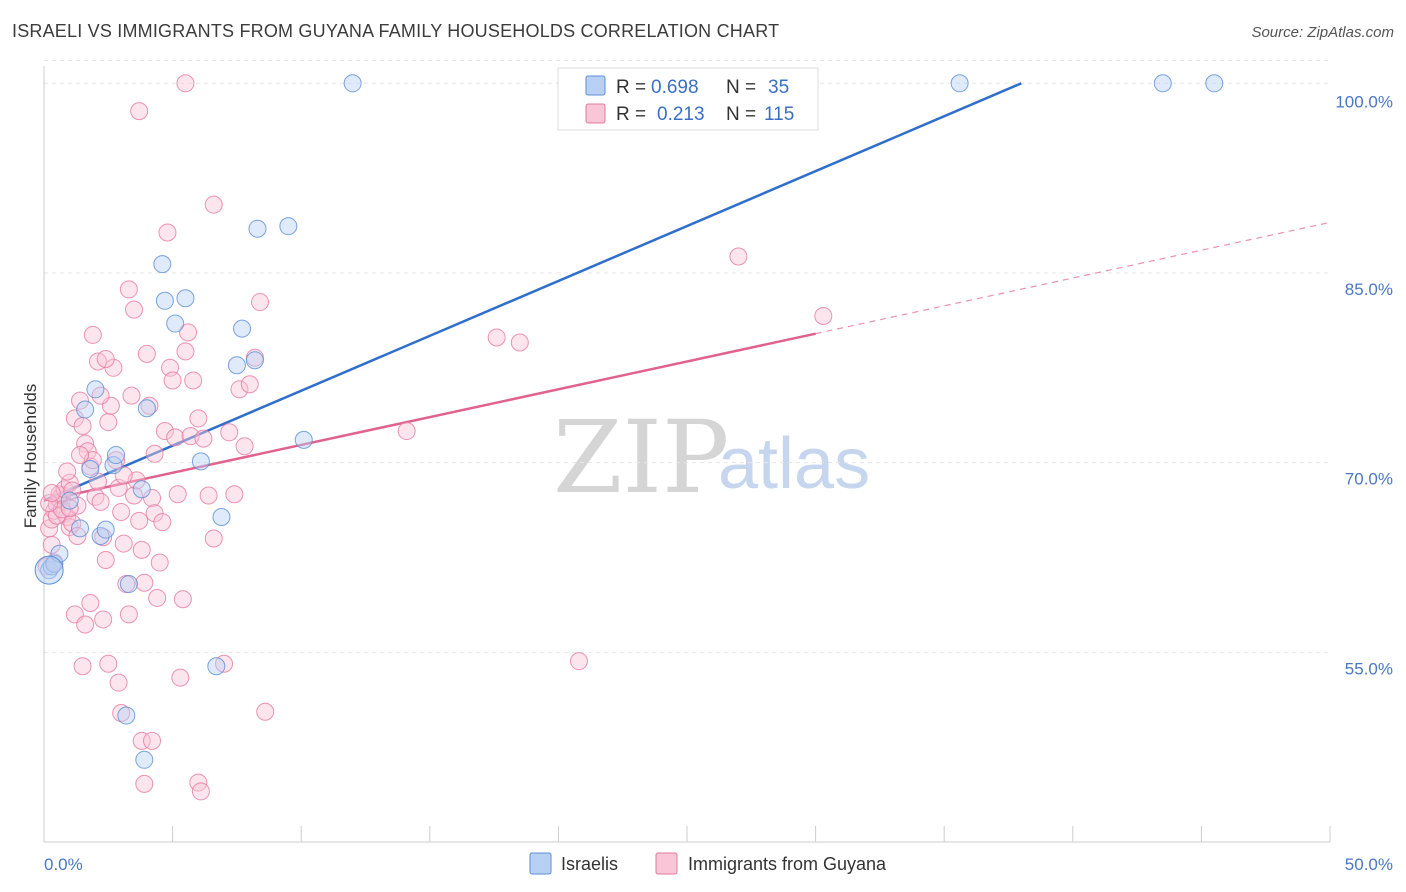  I want to click on bottom-legend-swatch-guyana, so click(666, 863).